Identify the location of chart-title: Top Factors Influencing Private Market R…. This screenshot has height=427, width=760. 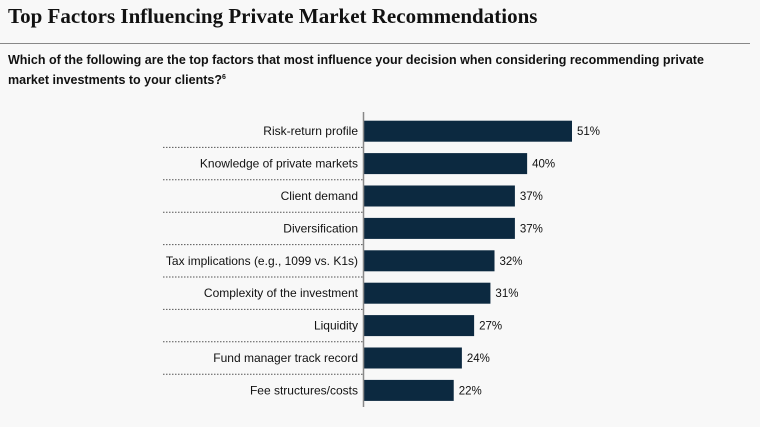
(273, 16).